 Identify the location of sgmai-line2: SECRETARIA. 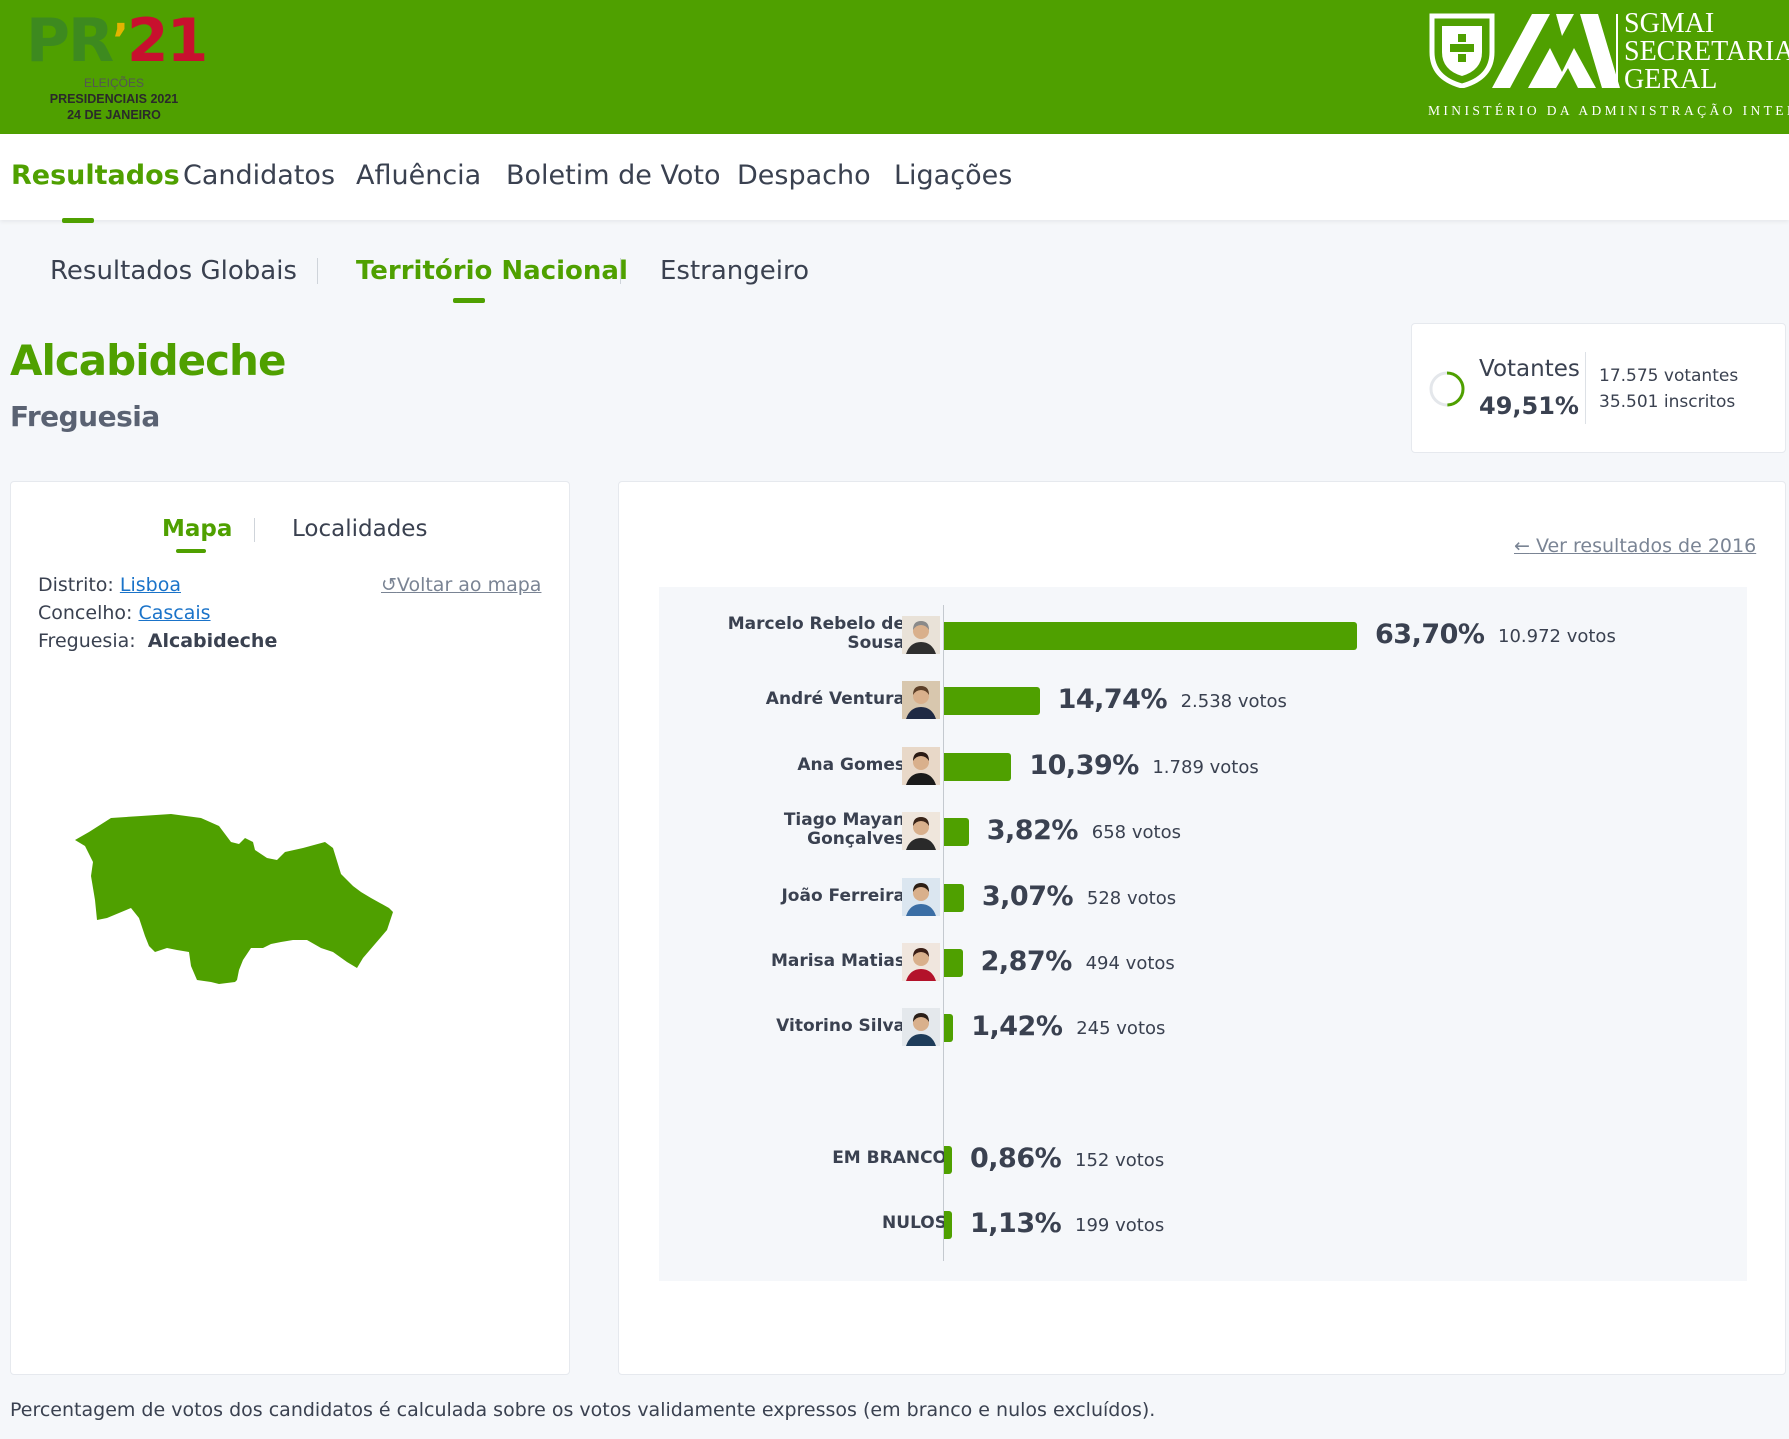
(1706, 51).